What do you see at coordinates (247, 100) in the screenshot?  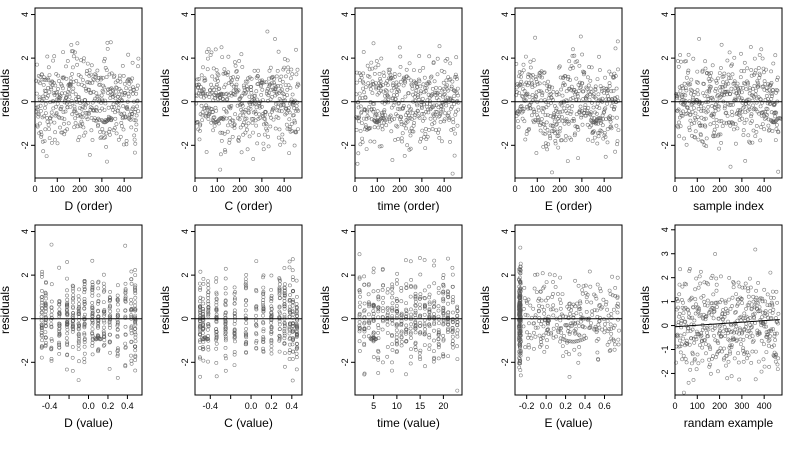 I see `point-group` at bounding box center [247, 100].